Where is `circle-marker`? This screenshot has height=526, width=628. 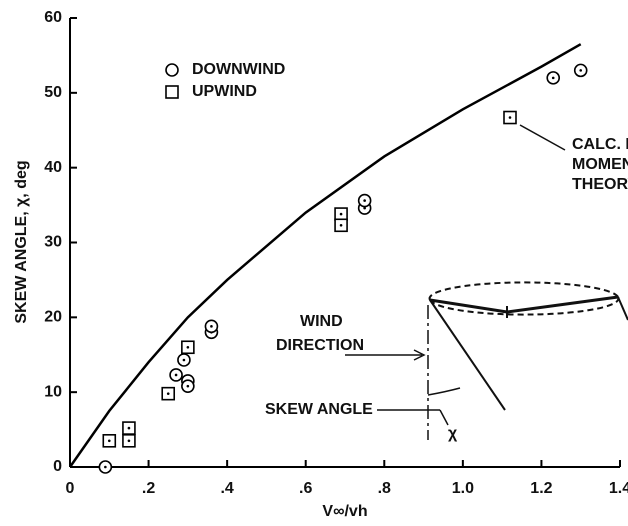 circle-marker is located at coordinates (172, 70).